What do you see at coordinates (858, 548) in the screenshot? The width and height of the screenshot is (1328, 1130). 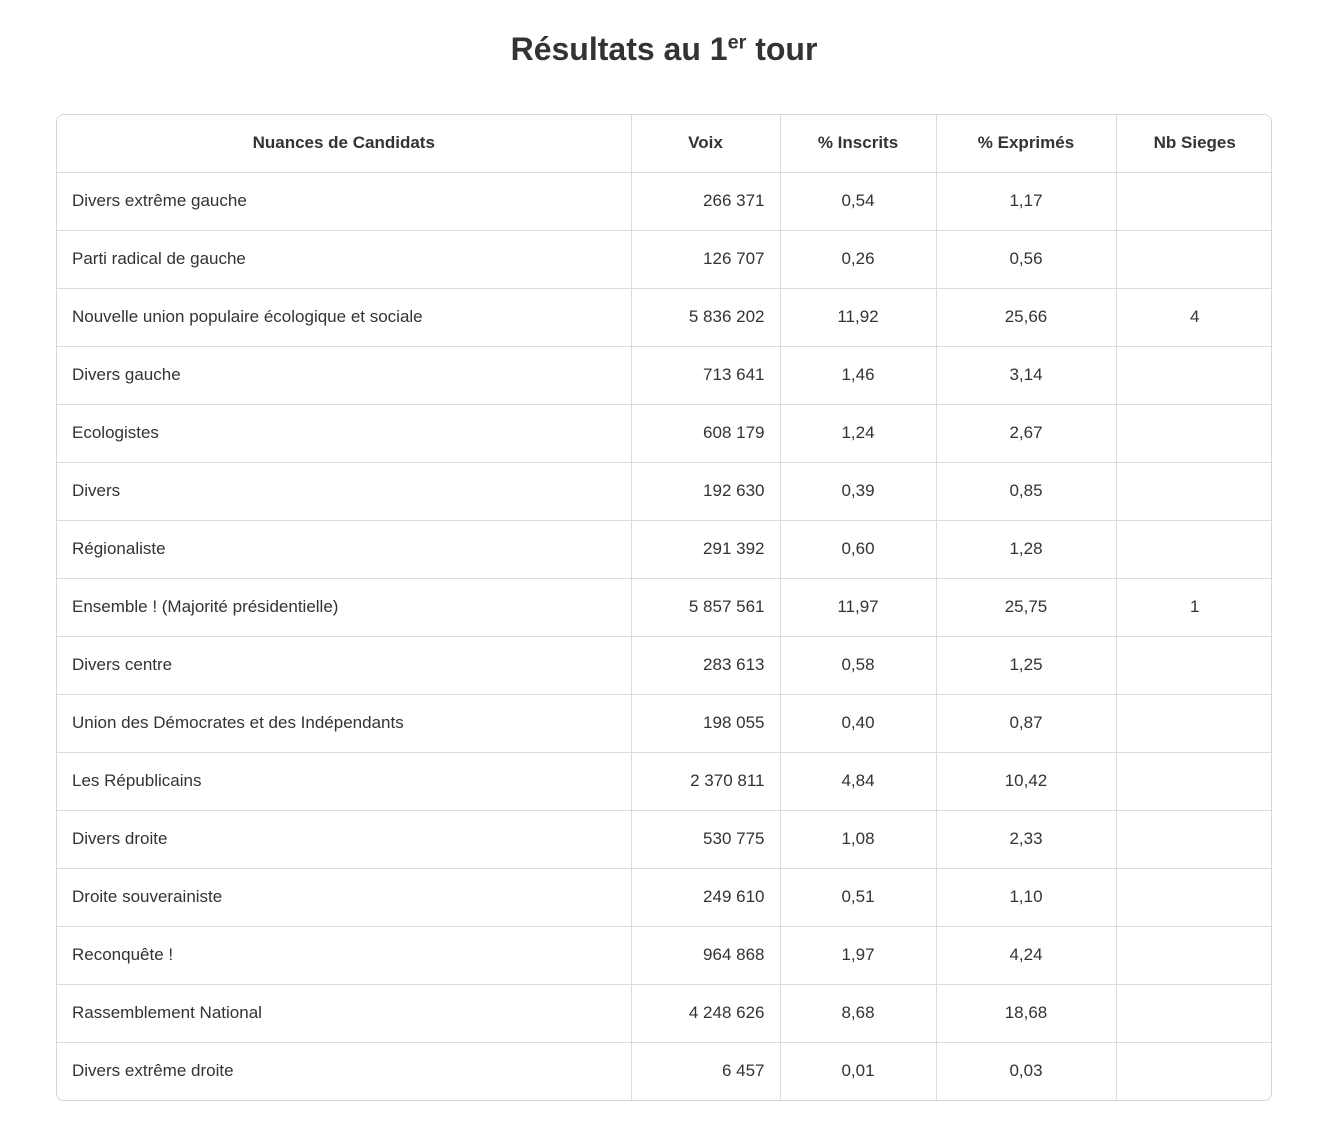 I see `inscrits-cell: 0,60` at bounding box center [858, 548].